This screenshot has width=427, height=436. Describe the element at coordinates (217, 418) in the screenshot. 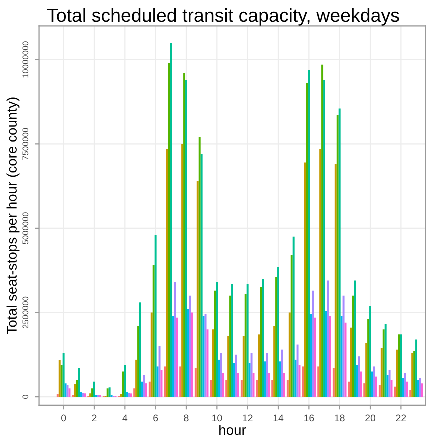

I see `x-tick-label: 10` at that location.